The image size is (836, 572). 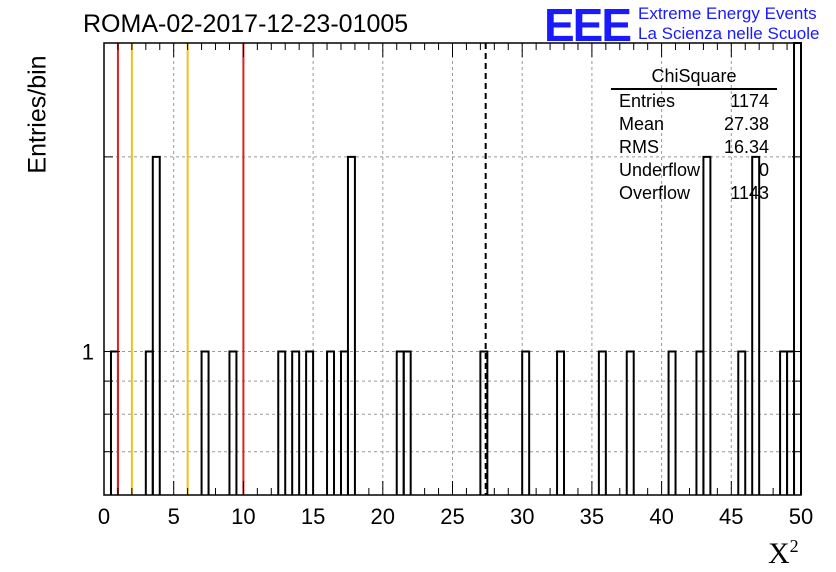 What do you see at coordinates (727, 13) in the screenshot?
I see `logo-line-1: Extreme Energy Events` at bounding box center [727, 13].